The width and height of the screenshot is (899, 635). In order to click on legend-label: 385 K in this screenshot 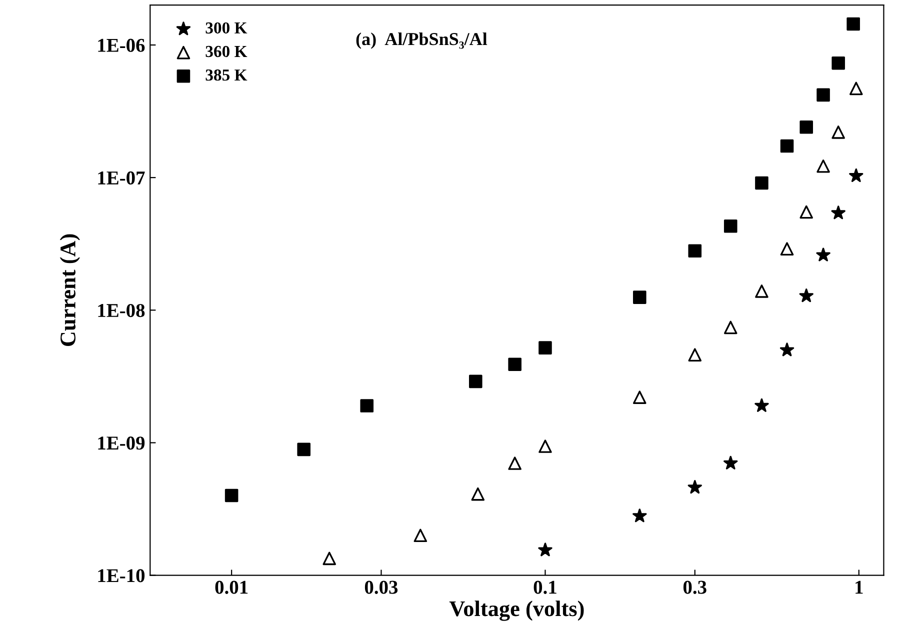, I will do `click(227, 75)`.